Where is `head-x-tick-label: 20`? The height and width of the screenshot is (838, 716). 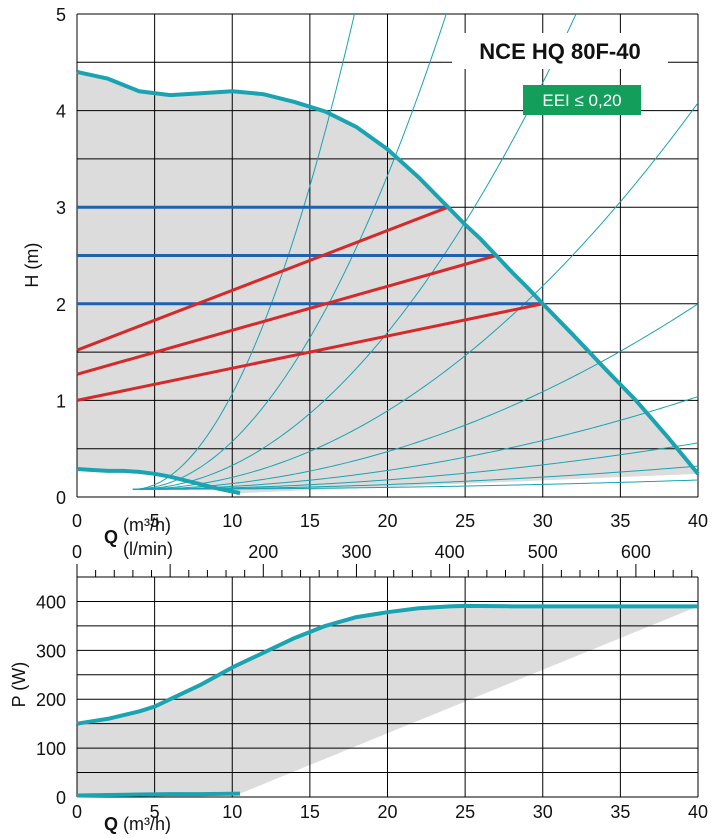
head-x-tick-label: 20 is located at coordinates (387, 521).